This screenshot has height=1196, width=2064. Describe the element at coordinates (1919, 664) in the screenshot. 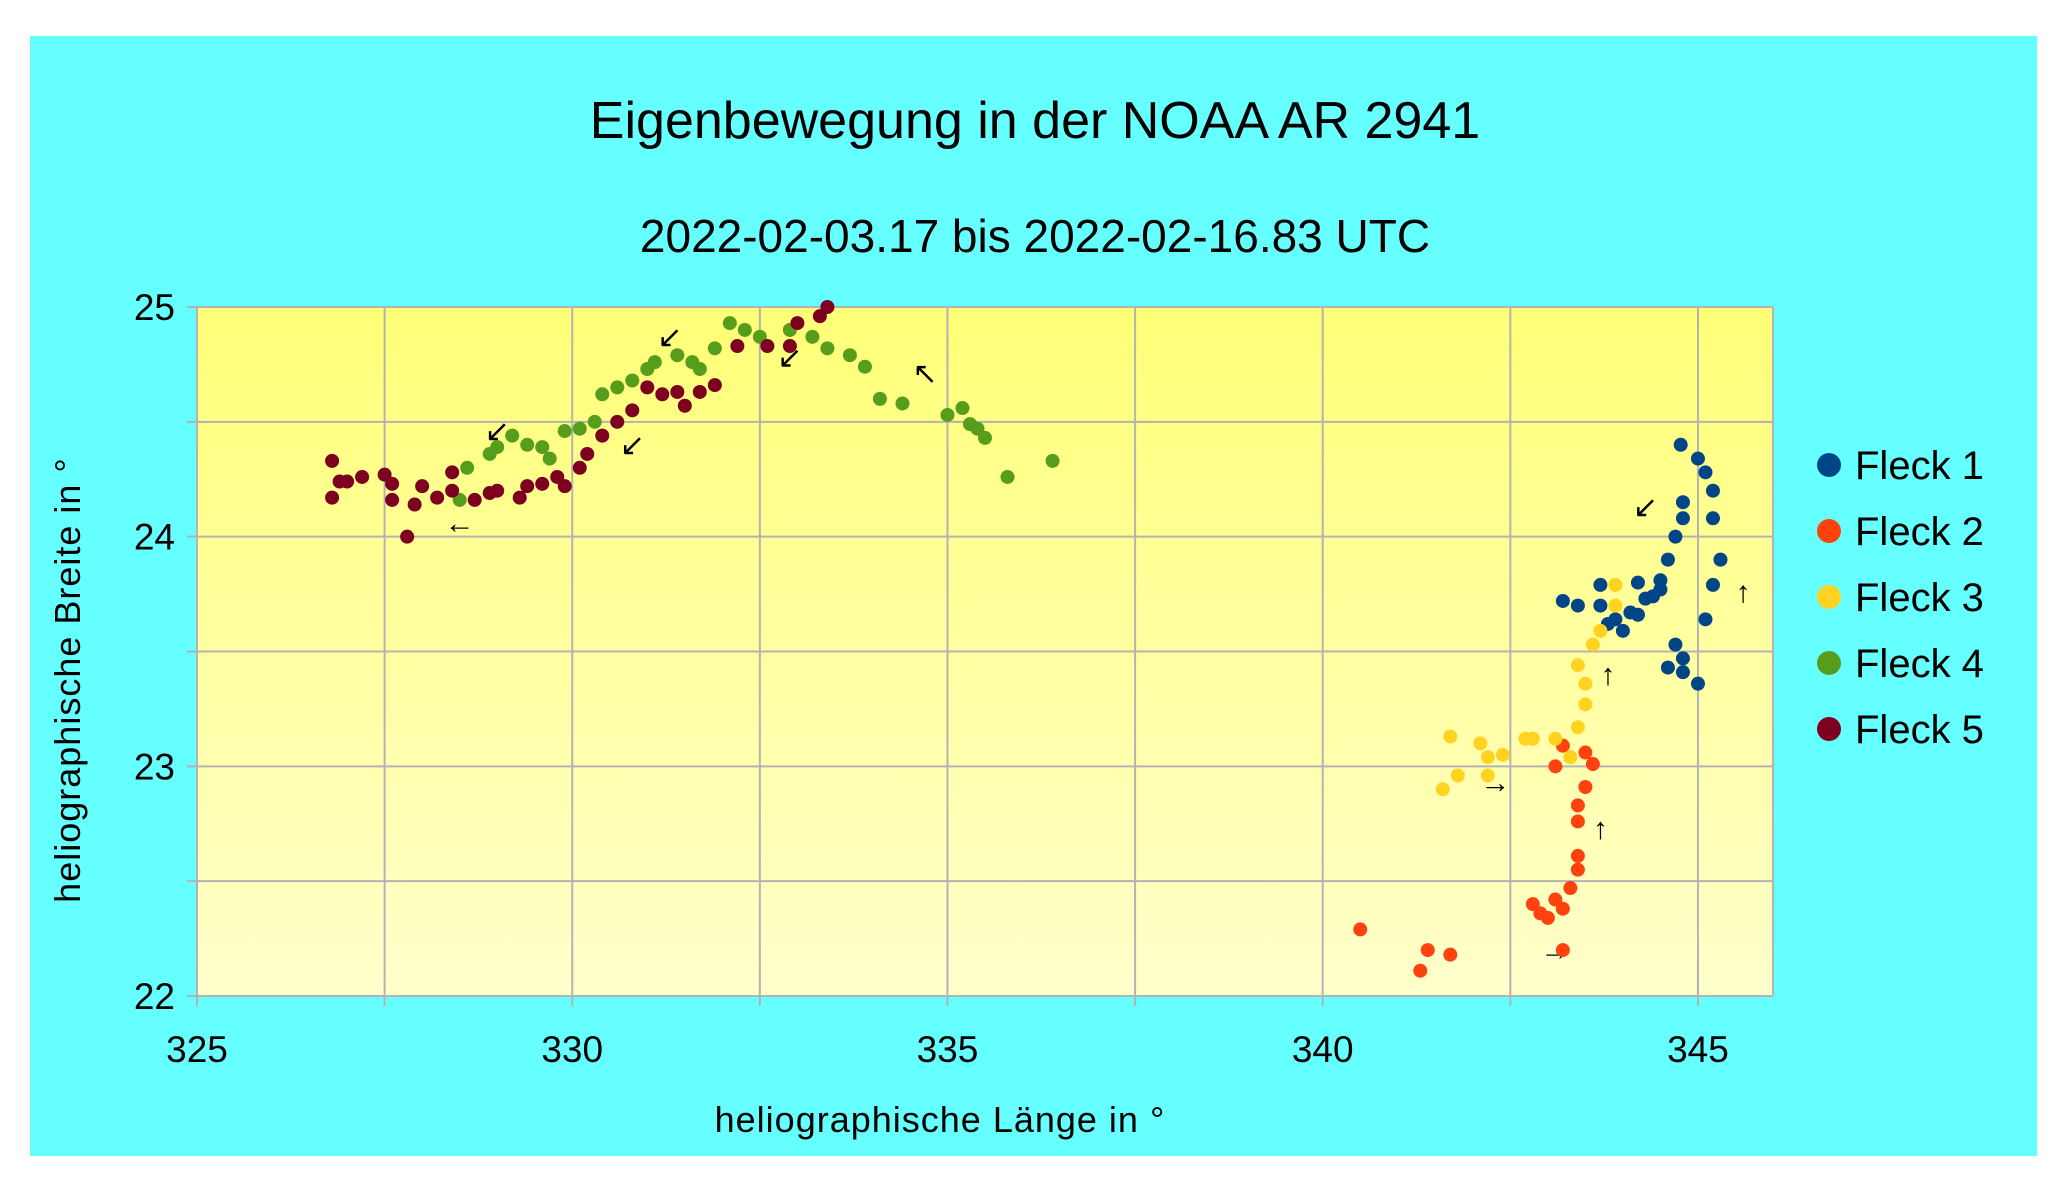

I see `legend-label: Fleck 4` at that location.